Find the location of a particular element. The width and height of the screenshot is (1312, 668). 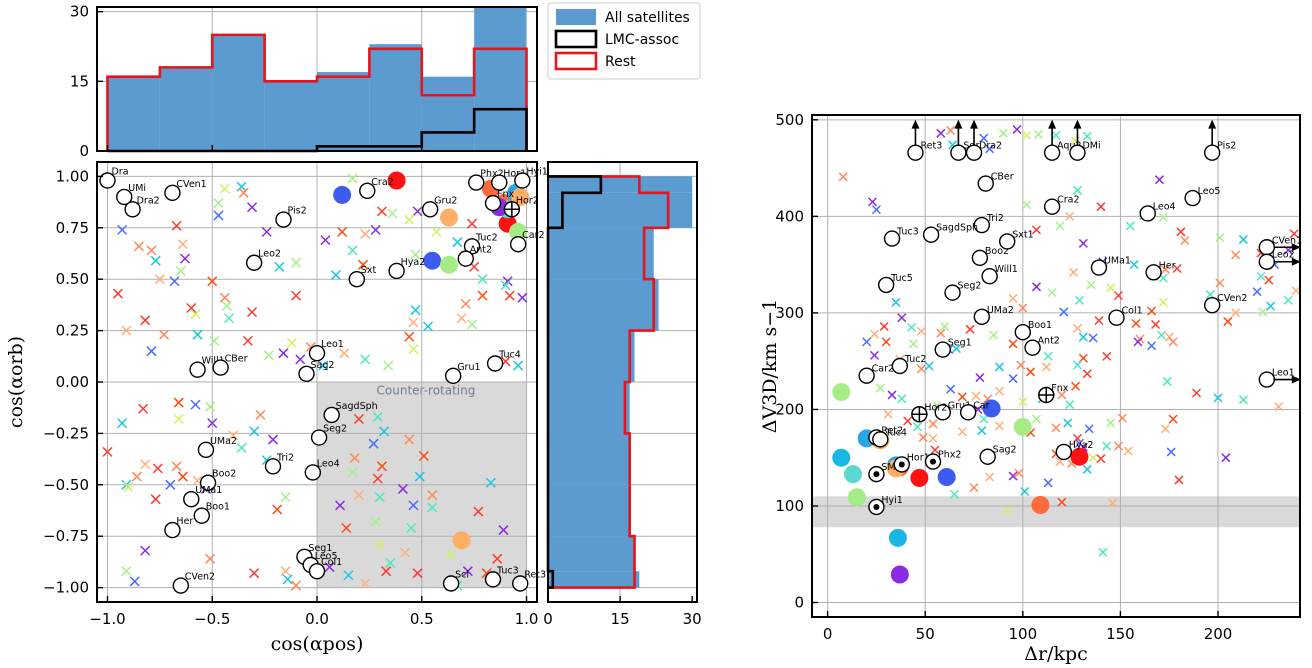

satellite-label: Aqu2 is located at coordinates (1069, 146).